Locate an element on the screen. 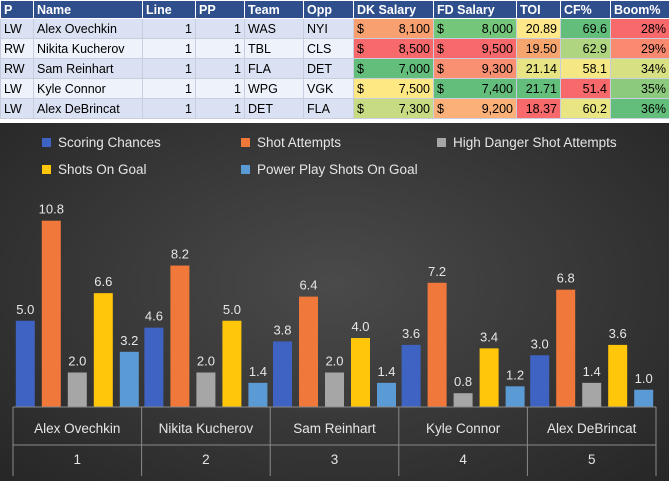 This screenshot has height=481, width=669. data-label: 5.0 is located at coordinates (25, 309).